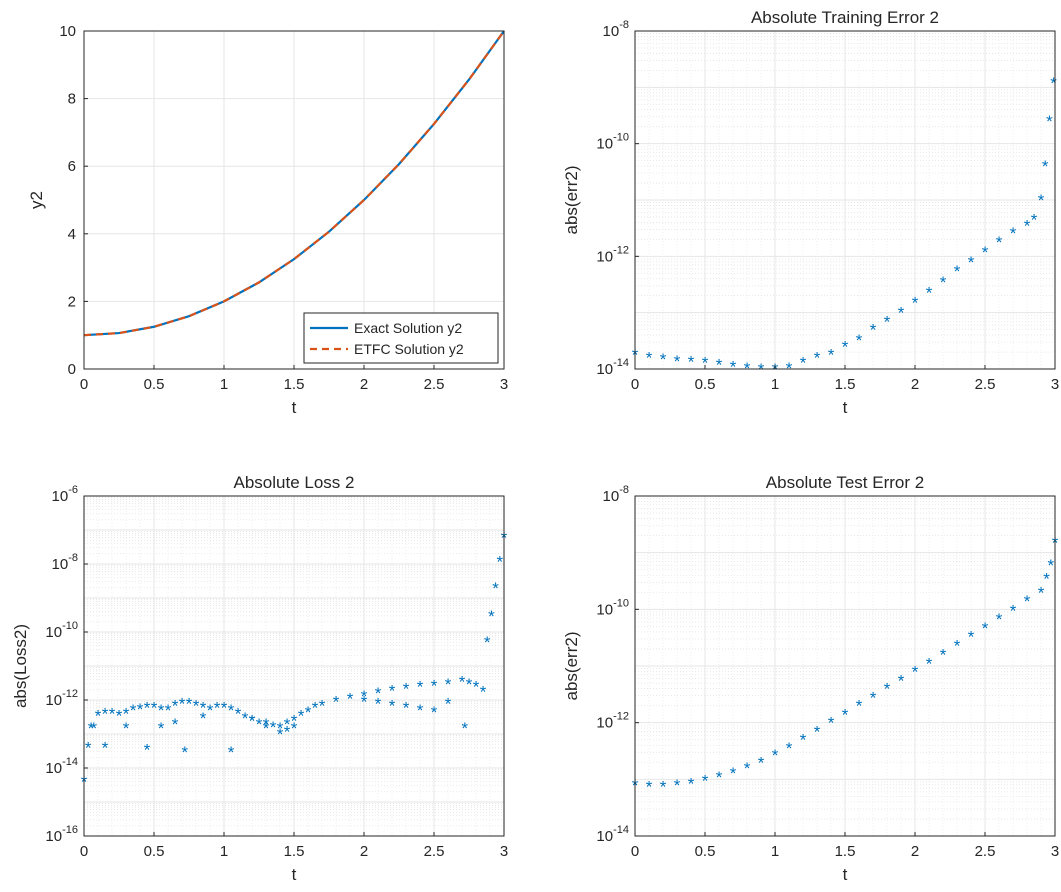 The image size is (1061, 892). Describe the element at coordinates (845, 482) in the screenshot. I see `chart-title: Absolute Test Error 2` at that location.